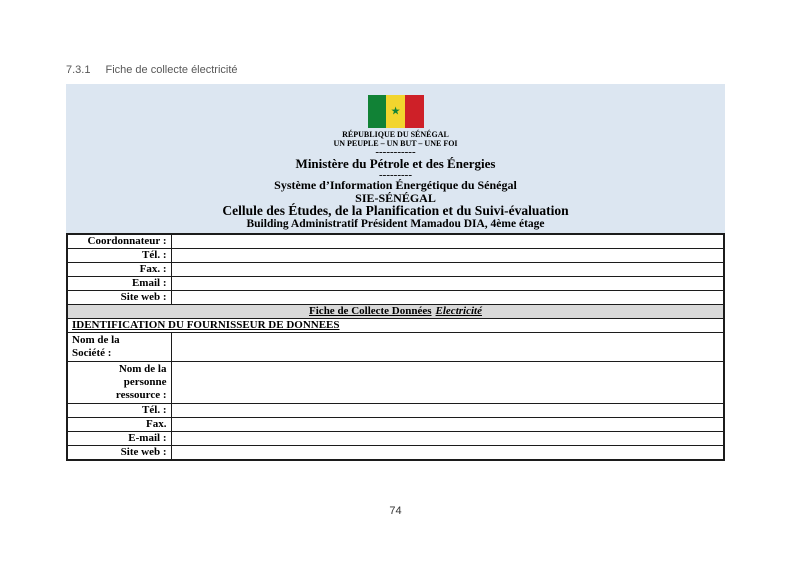  I want to click on table-row: Email :, so click(395, 283).